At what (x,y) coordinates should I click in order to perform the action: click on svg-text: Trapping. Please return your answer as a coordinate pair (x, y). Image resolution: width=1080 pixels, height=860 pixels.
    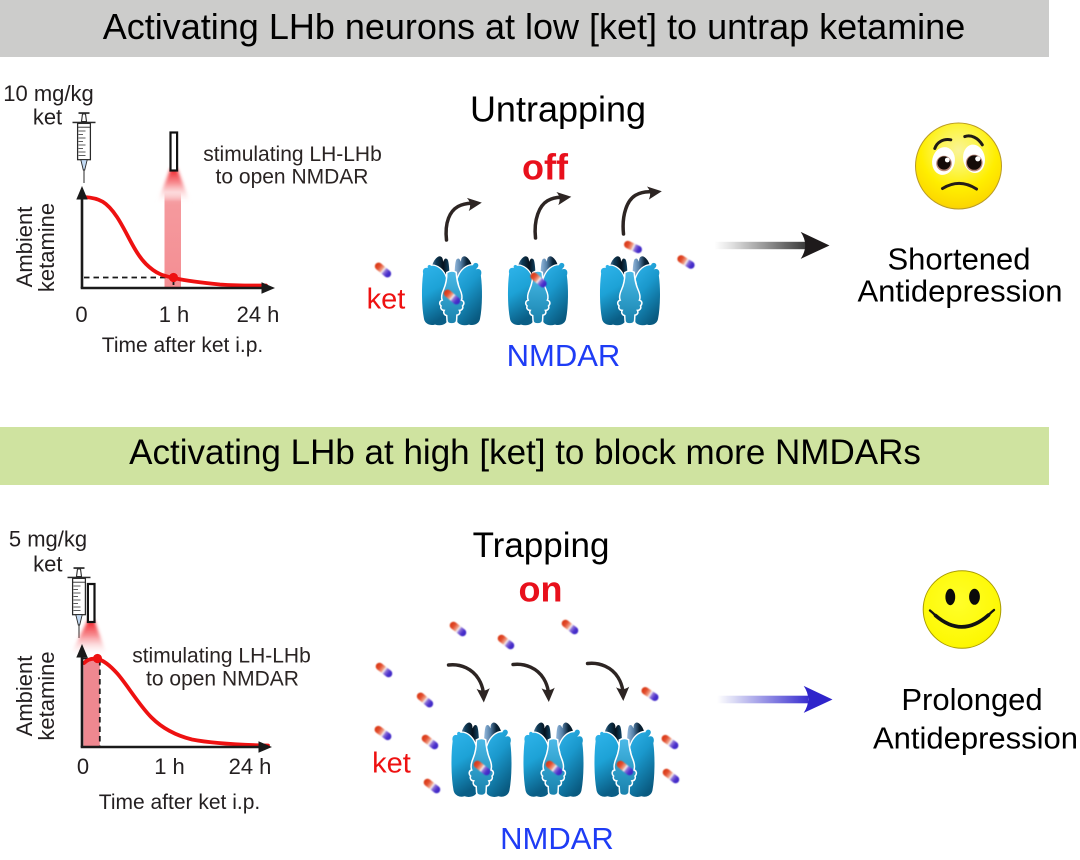
    Looking at the image, I should click on (541, 545).